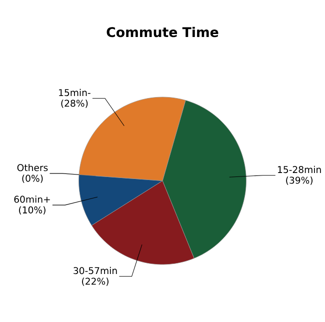  What do you see at coordinates (32, 199) in the screenshot?
I see `slice-label: 60min+` at bounding box center [32, 199].